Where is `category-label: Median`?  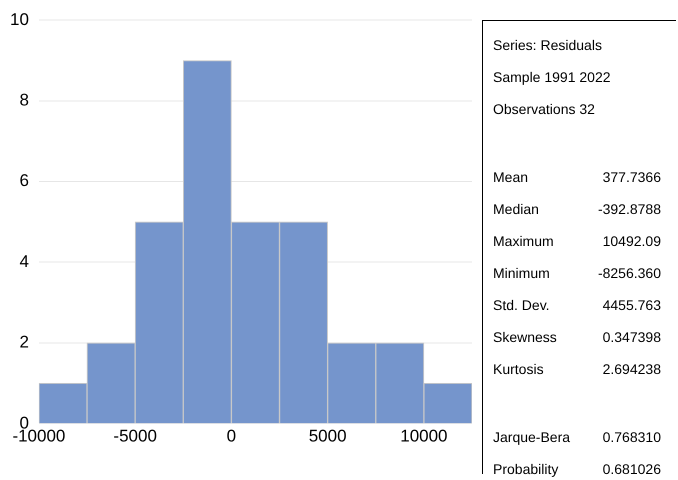 category-label: Median is located at coordinates (516, 209).